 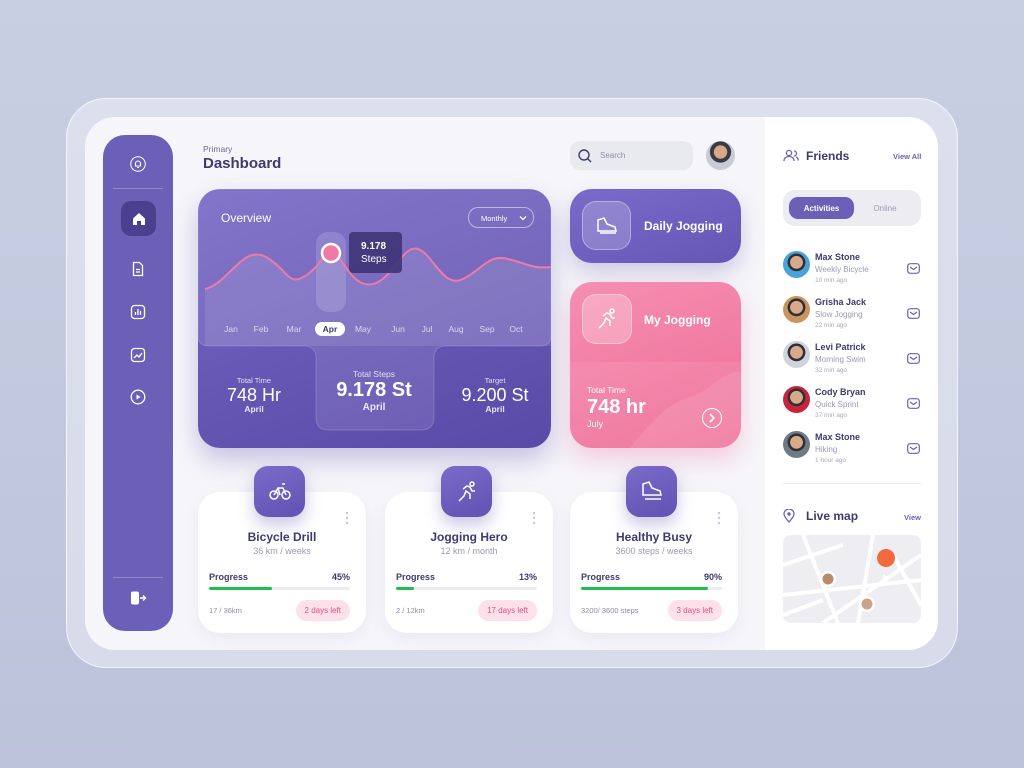 I want to click on tooltip-label: Steps, so click(x=374, y=259).